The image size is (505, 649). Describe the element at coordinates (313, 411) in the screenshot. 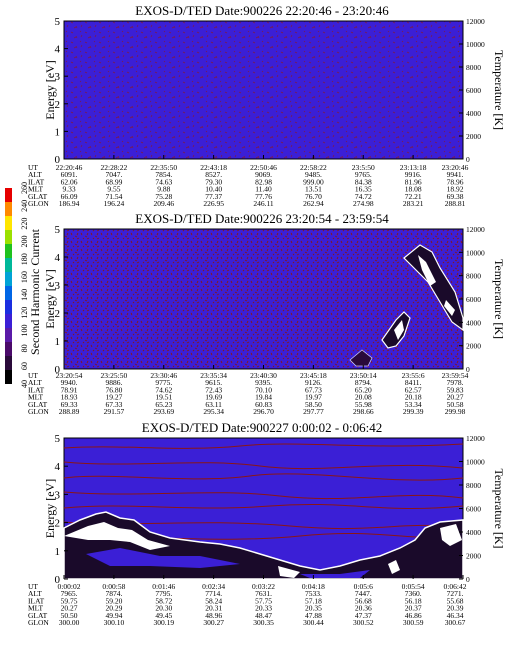

I see `orbit-value: 297.77` at that location.